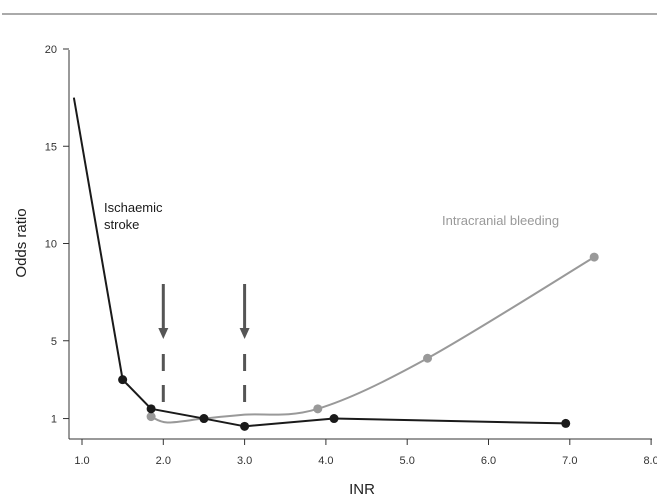 The width and height of the screenshot is (657, 502). What do you see at coordinates (163, 461) in the screenshot?
I see `x-tick-label: 2.0` at bounding box center [163, 461].